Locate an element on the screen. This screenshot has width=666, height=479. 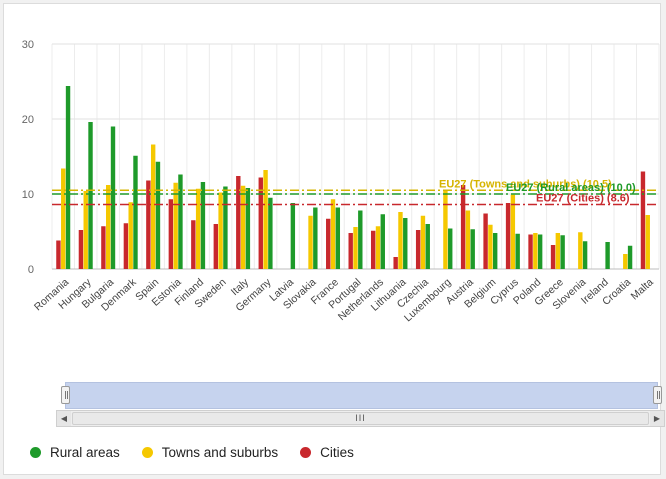
legend-item-towns-and-suburbs: Towns and suburbs is located at coordinates (210, 452).